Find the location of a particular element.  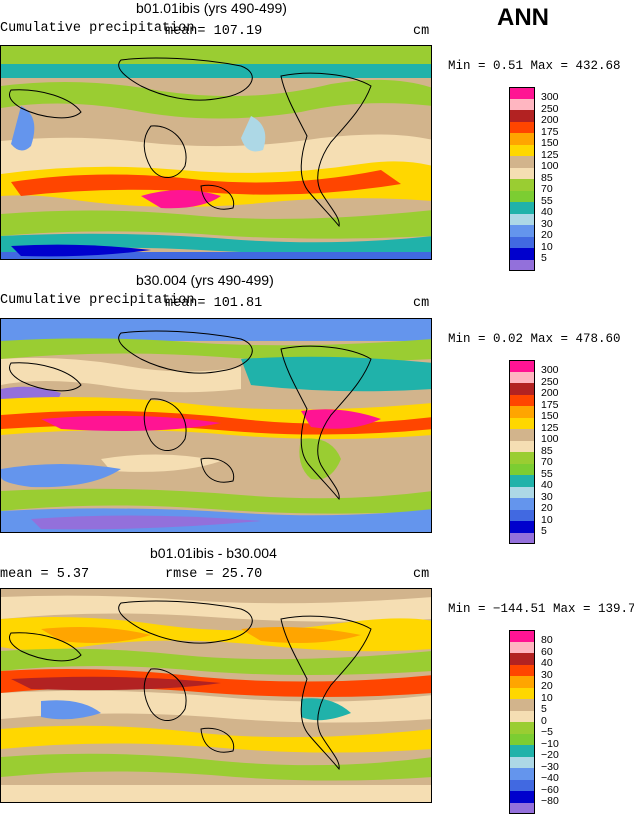

panel-2-title: b30.004 (yrs 490-499) is located at coordinates (205, 280).